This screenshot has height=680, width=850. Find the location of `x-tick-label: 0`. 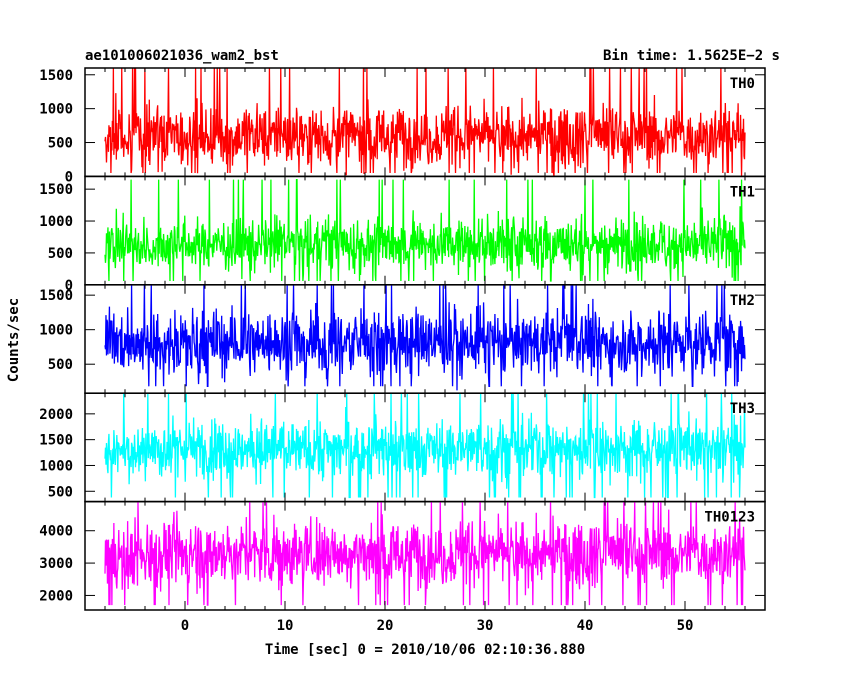

x-tick-label: 0 is located at coordinates (185, 626).